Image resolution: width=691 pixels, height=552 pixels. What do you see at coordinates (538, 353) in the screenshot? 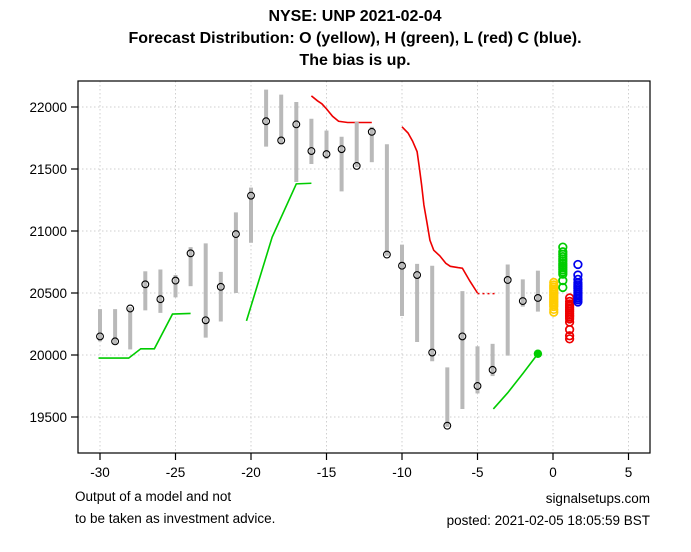
I see `support-line-end-dot` at bounding box center [538, 353].